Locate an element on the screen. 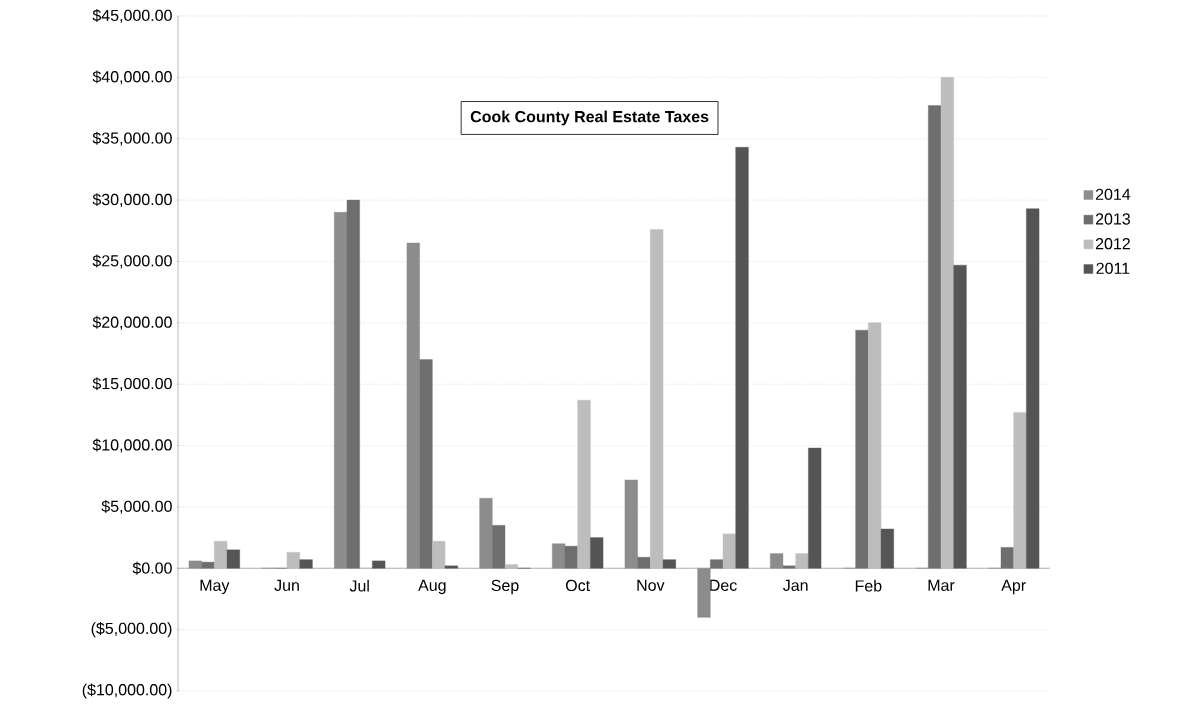 Image resolution: width=1184 pixels, height=708 pixels. y-tick-label: $5,000.00 is located at coordinates (136, 506).